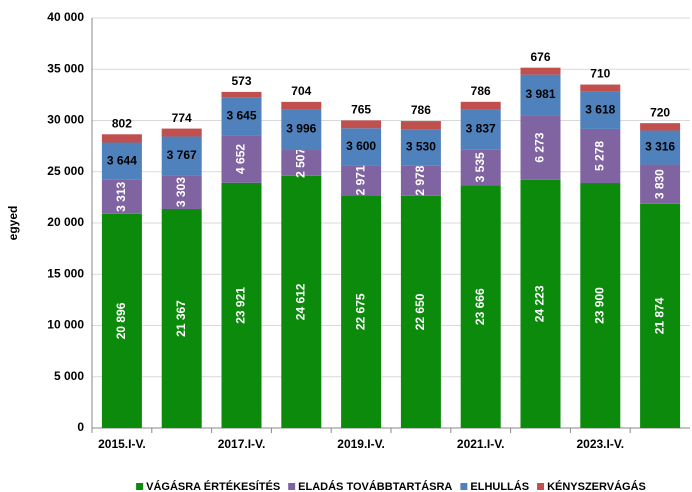 Image resolution: width=692 pixels, height=492 pixels. I want to click on data-label: 573, so click(241, 81).